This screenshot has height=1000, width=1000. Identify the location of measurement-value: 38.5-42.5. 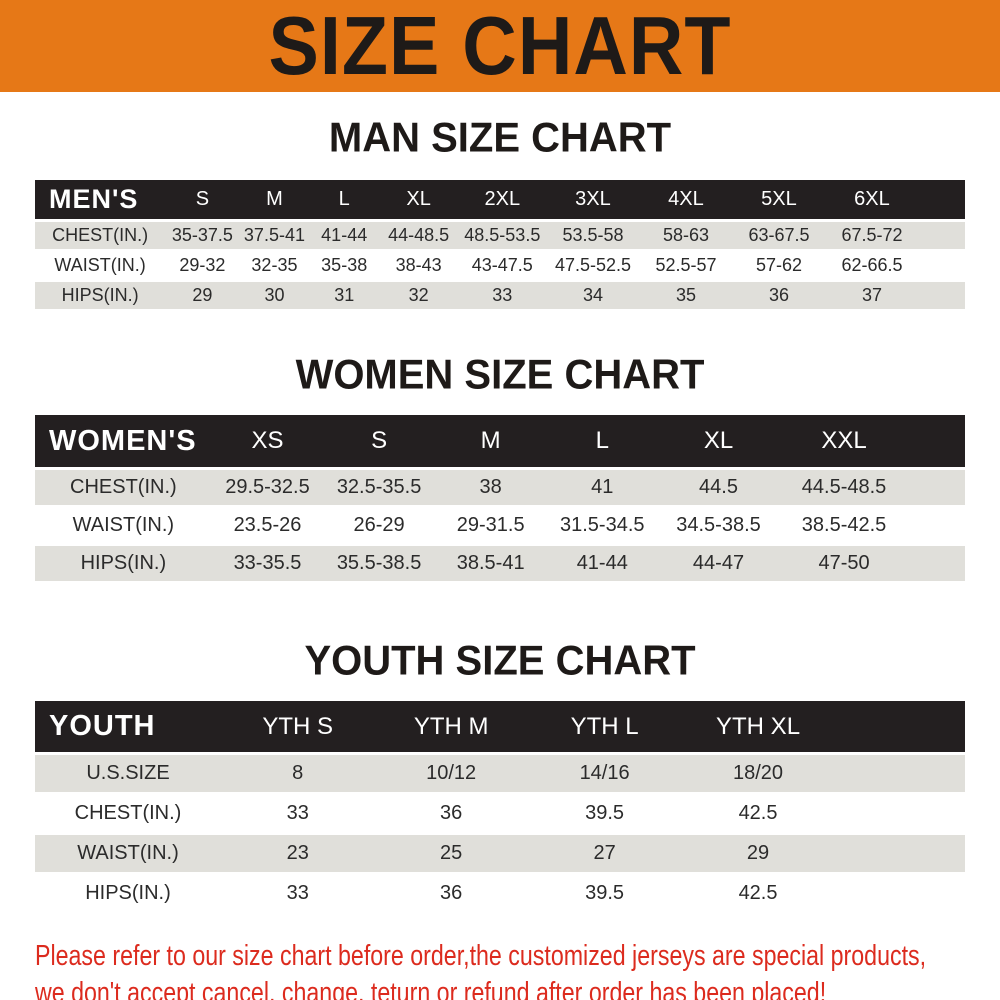
(844, 524).